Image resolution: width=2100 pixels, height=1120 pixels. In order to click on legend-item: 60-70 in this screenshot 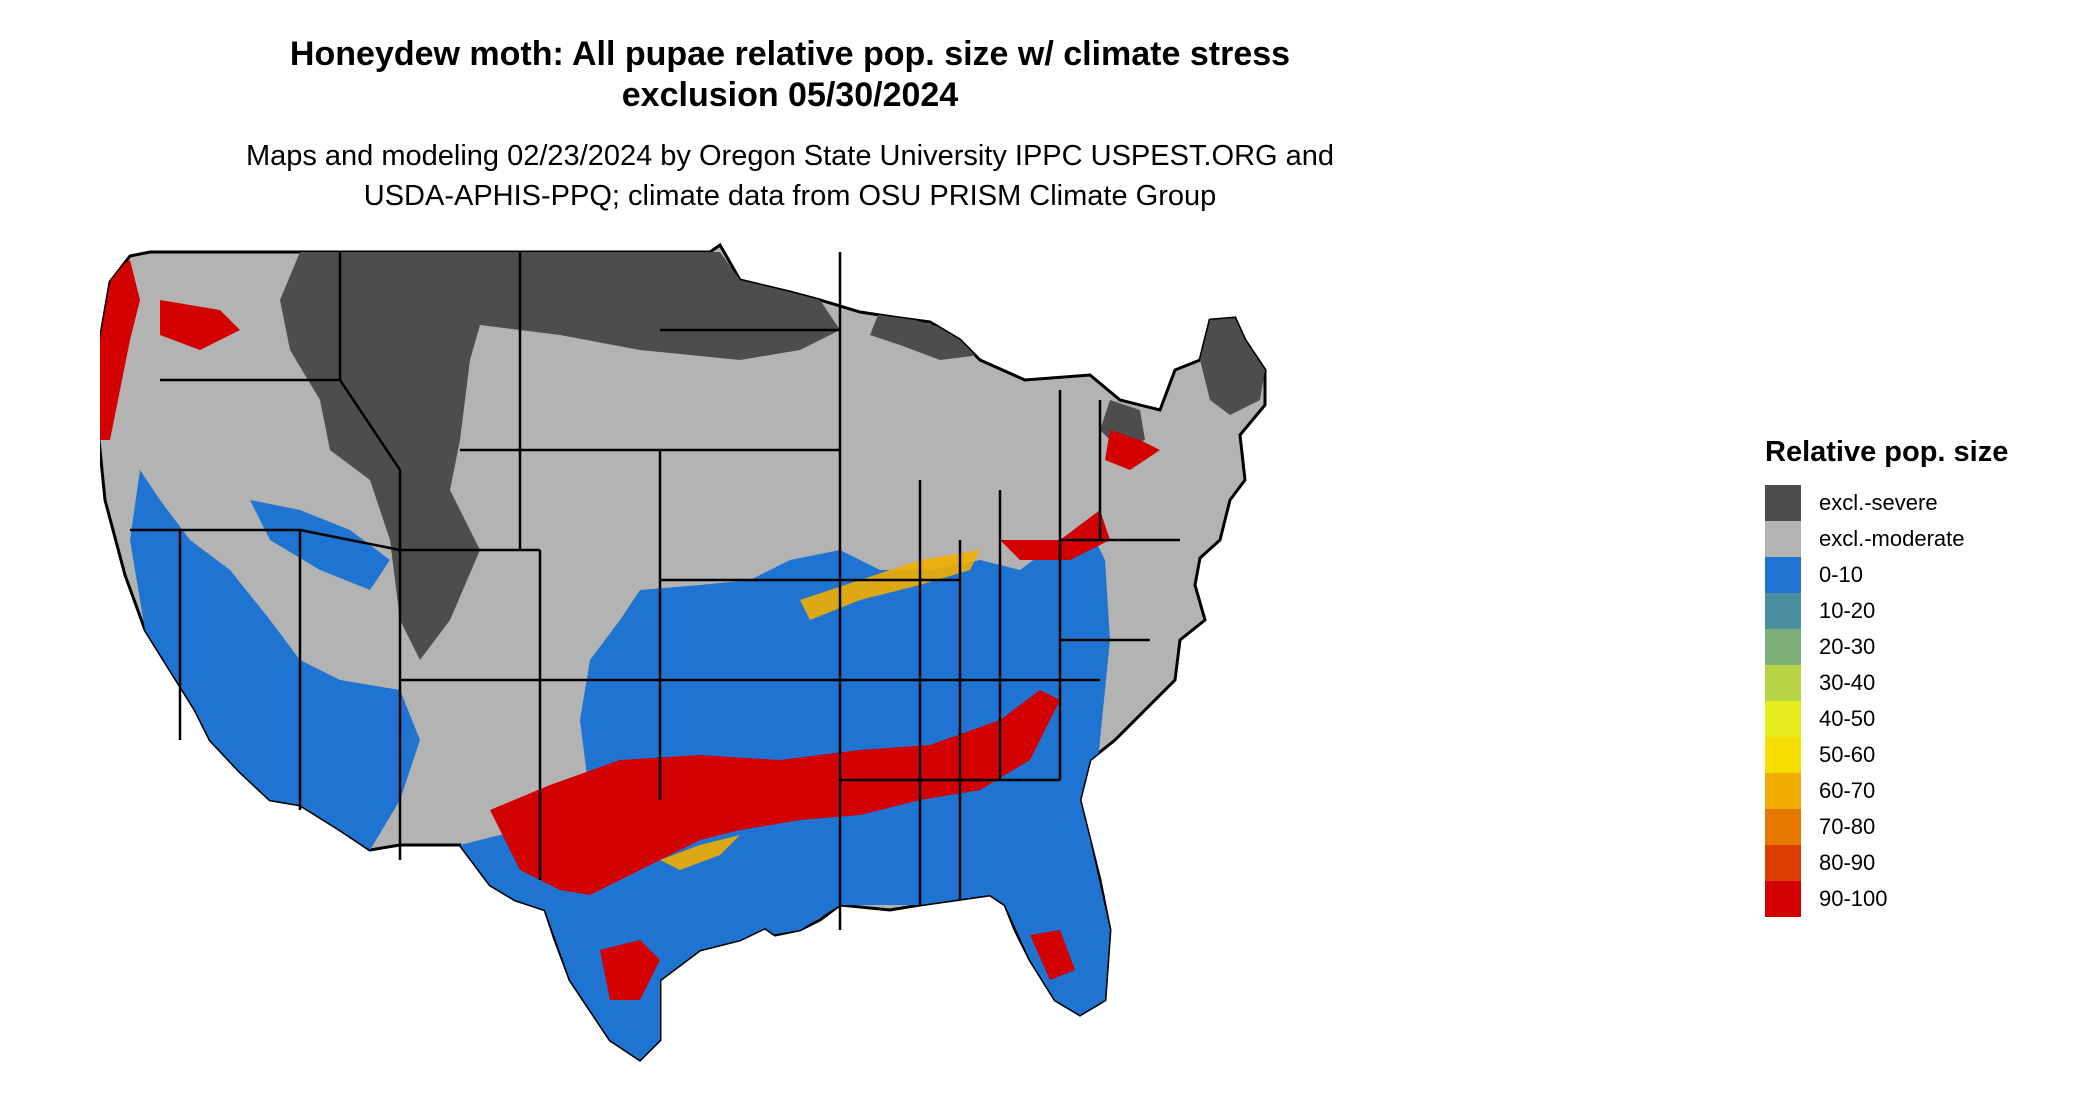, I will do `click(1886, 791)`.